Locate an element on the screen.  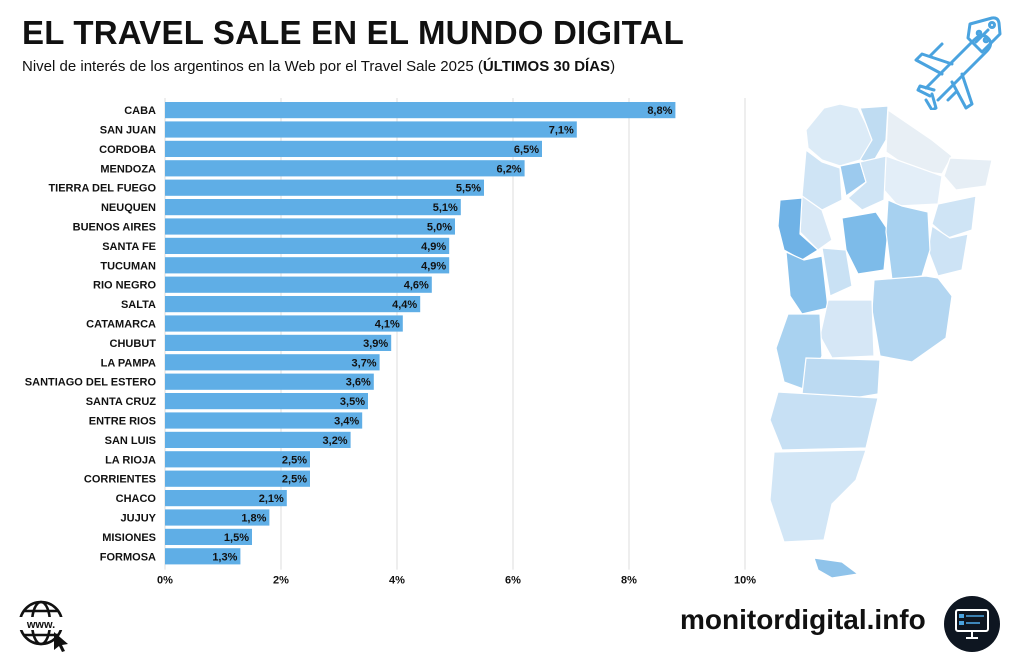
data-label: 4,4% is located at coordinates (404, 305).